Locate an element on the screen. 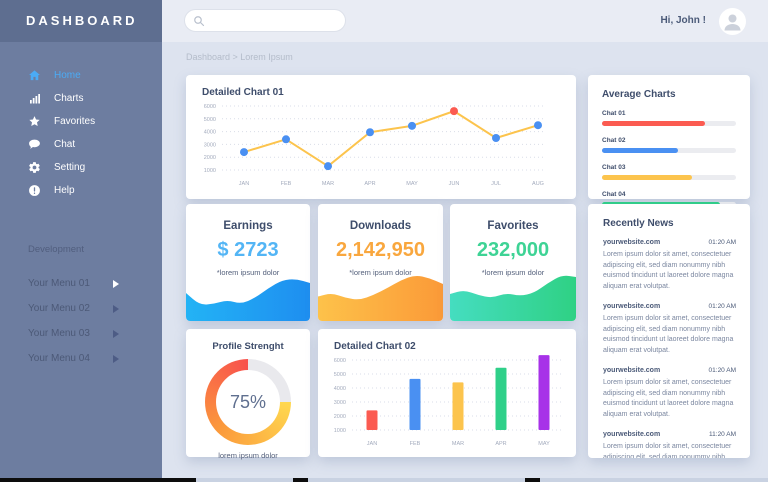 The height and width of the screenshot is (482, 768). favorites-card: Favorites 232,000 *lorem ipsum dolor is located at coordinates (513, 262).